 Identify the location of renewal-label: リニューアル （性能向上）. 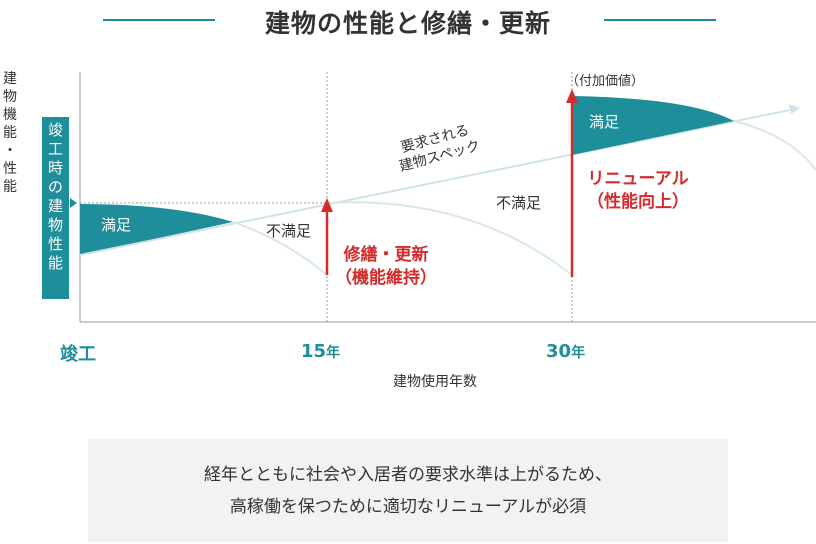
(638, 190).